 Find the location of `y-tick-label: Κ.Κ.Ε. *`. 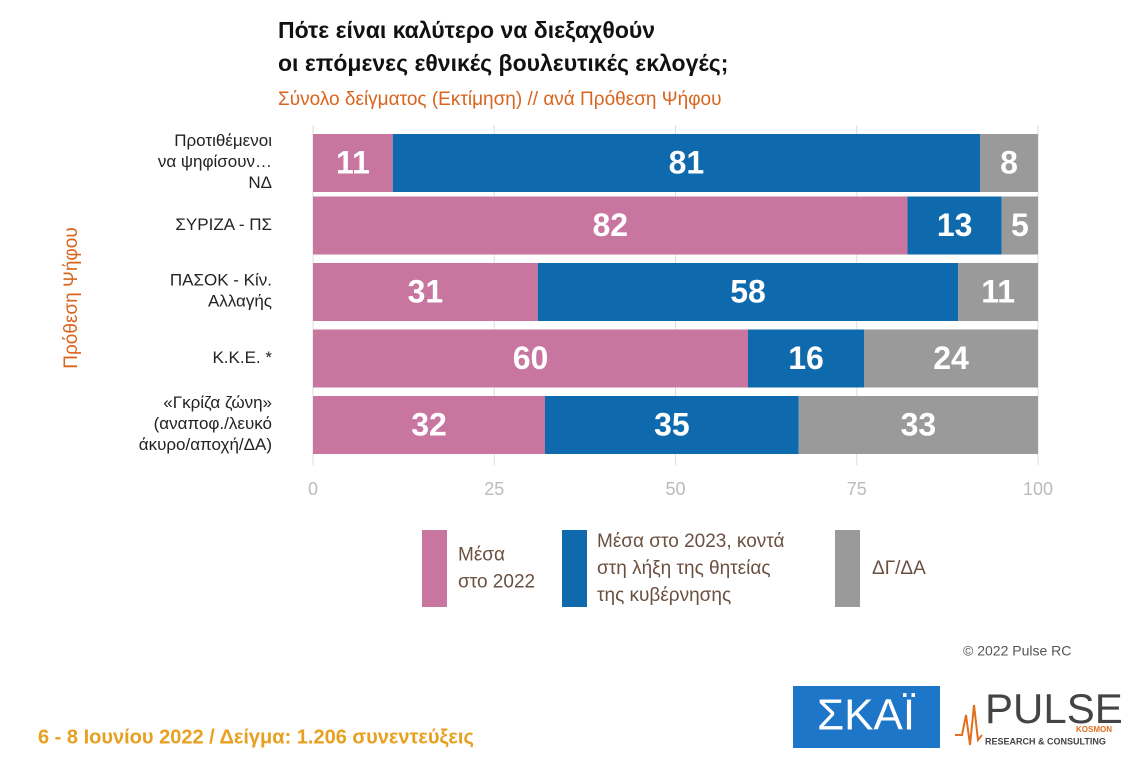

y-tick-label: Κ.Κ.Ε. * is located at coordinates (242, 357).